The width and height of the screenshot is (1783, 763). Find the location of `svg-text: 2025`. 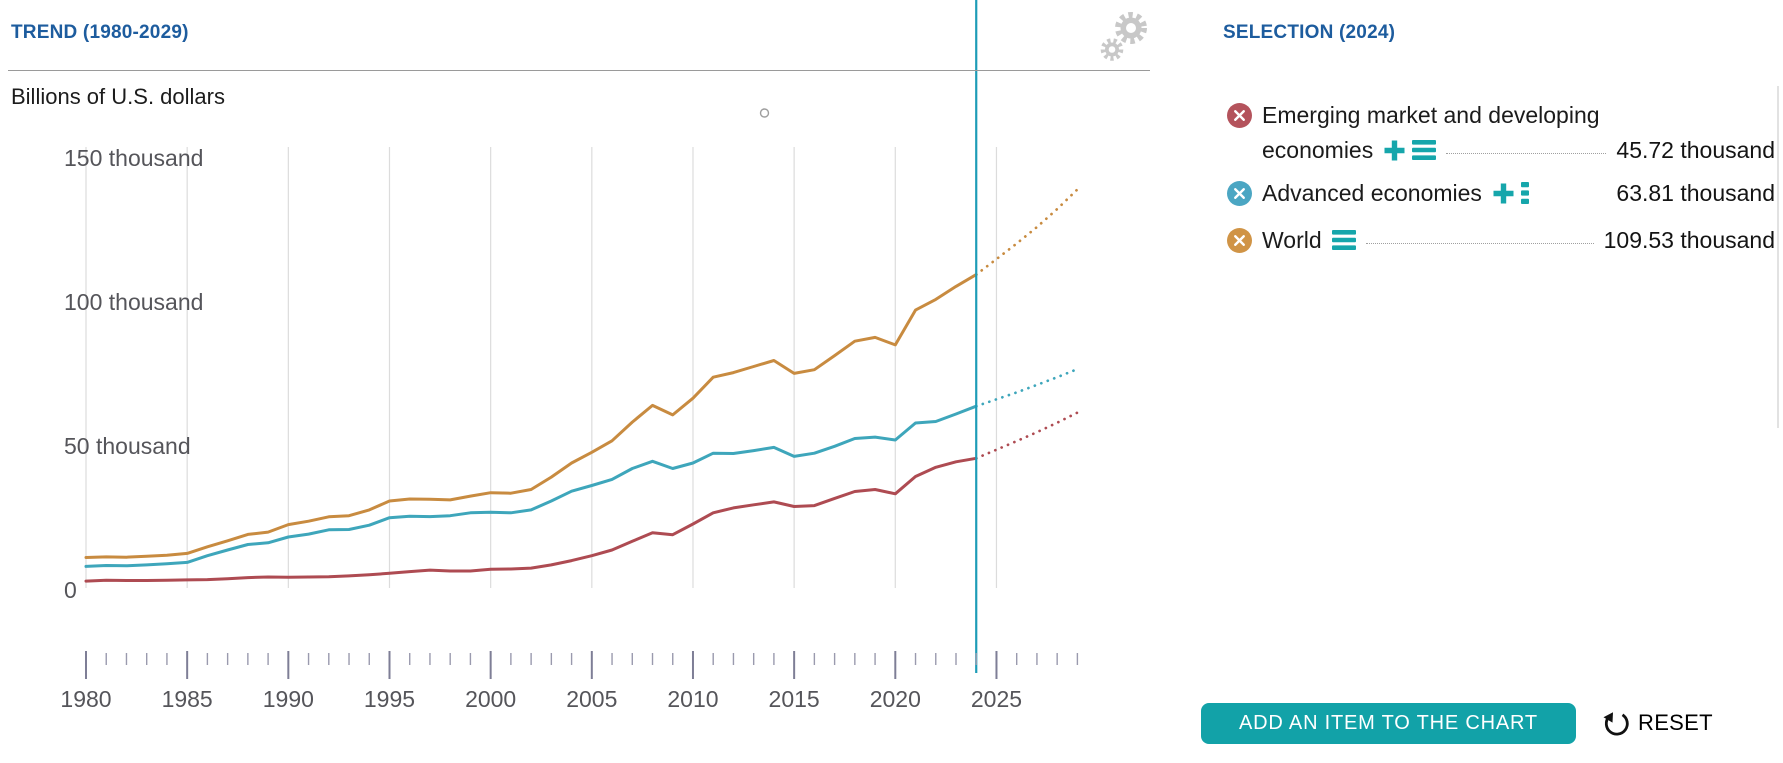

svg-text: 2025 is located at coordinates (996, 699).